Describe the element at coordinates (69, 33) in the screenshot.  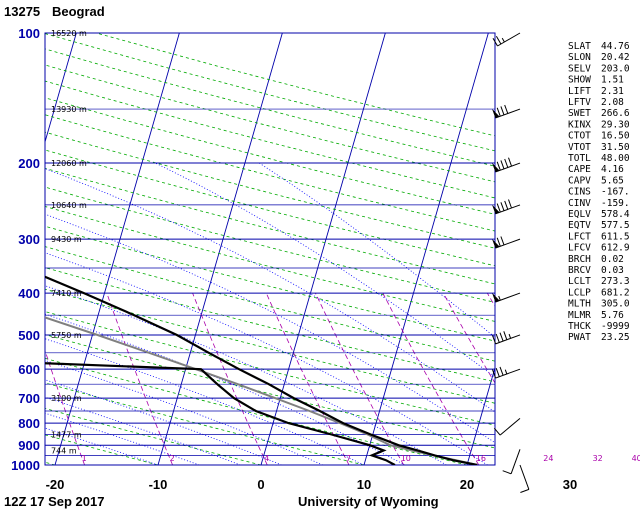
I see `height-label: 16520 m` at that location.